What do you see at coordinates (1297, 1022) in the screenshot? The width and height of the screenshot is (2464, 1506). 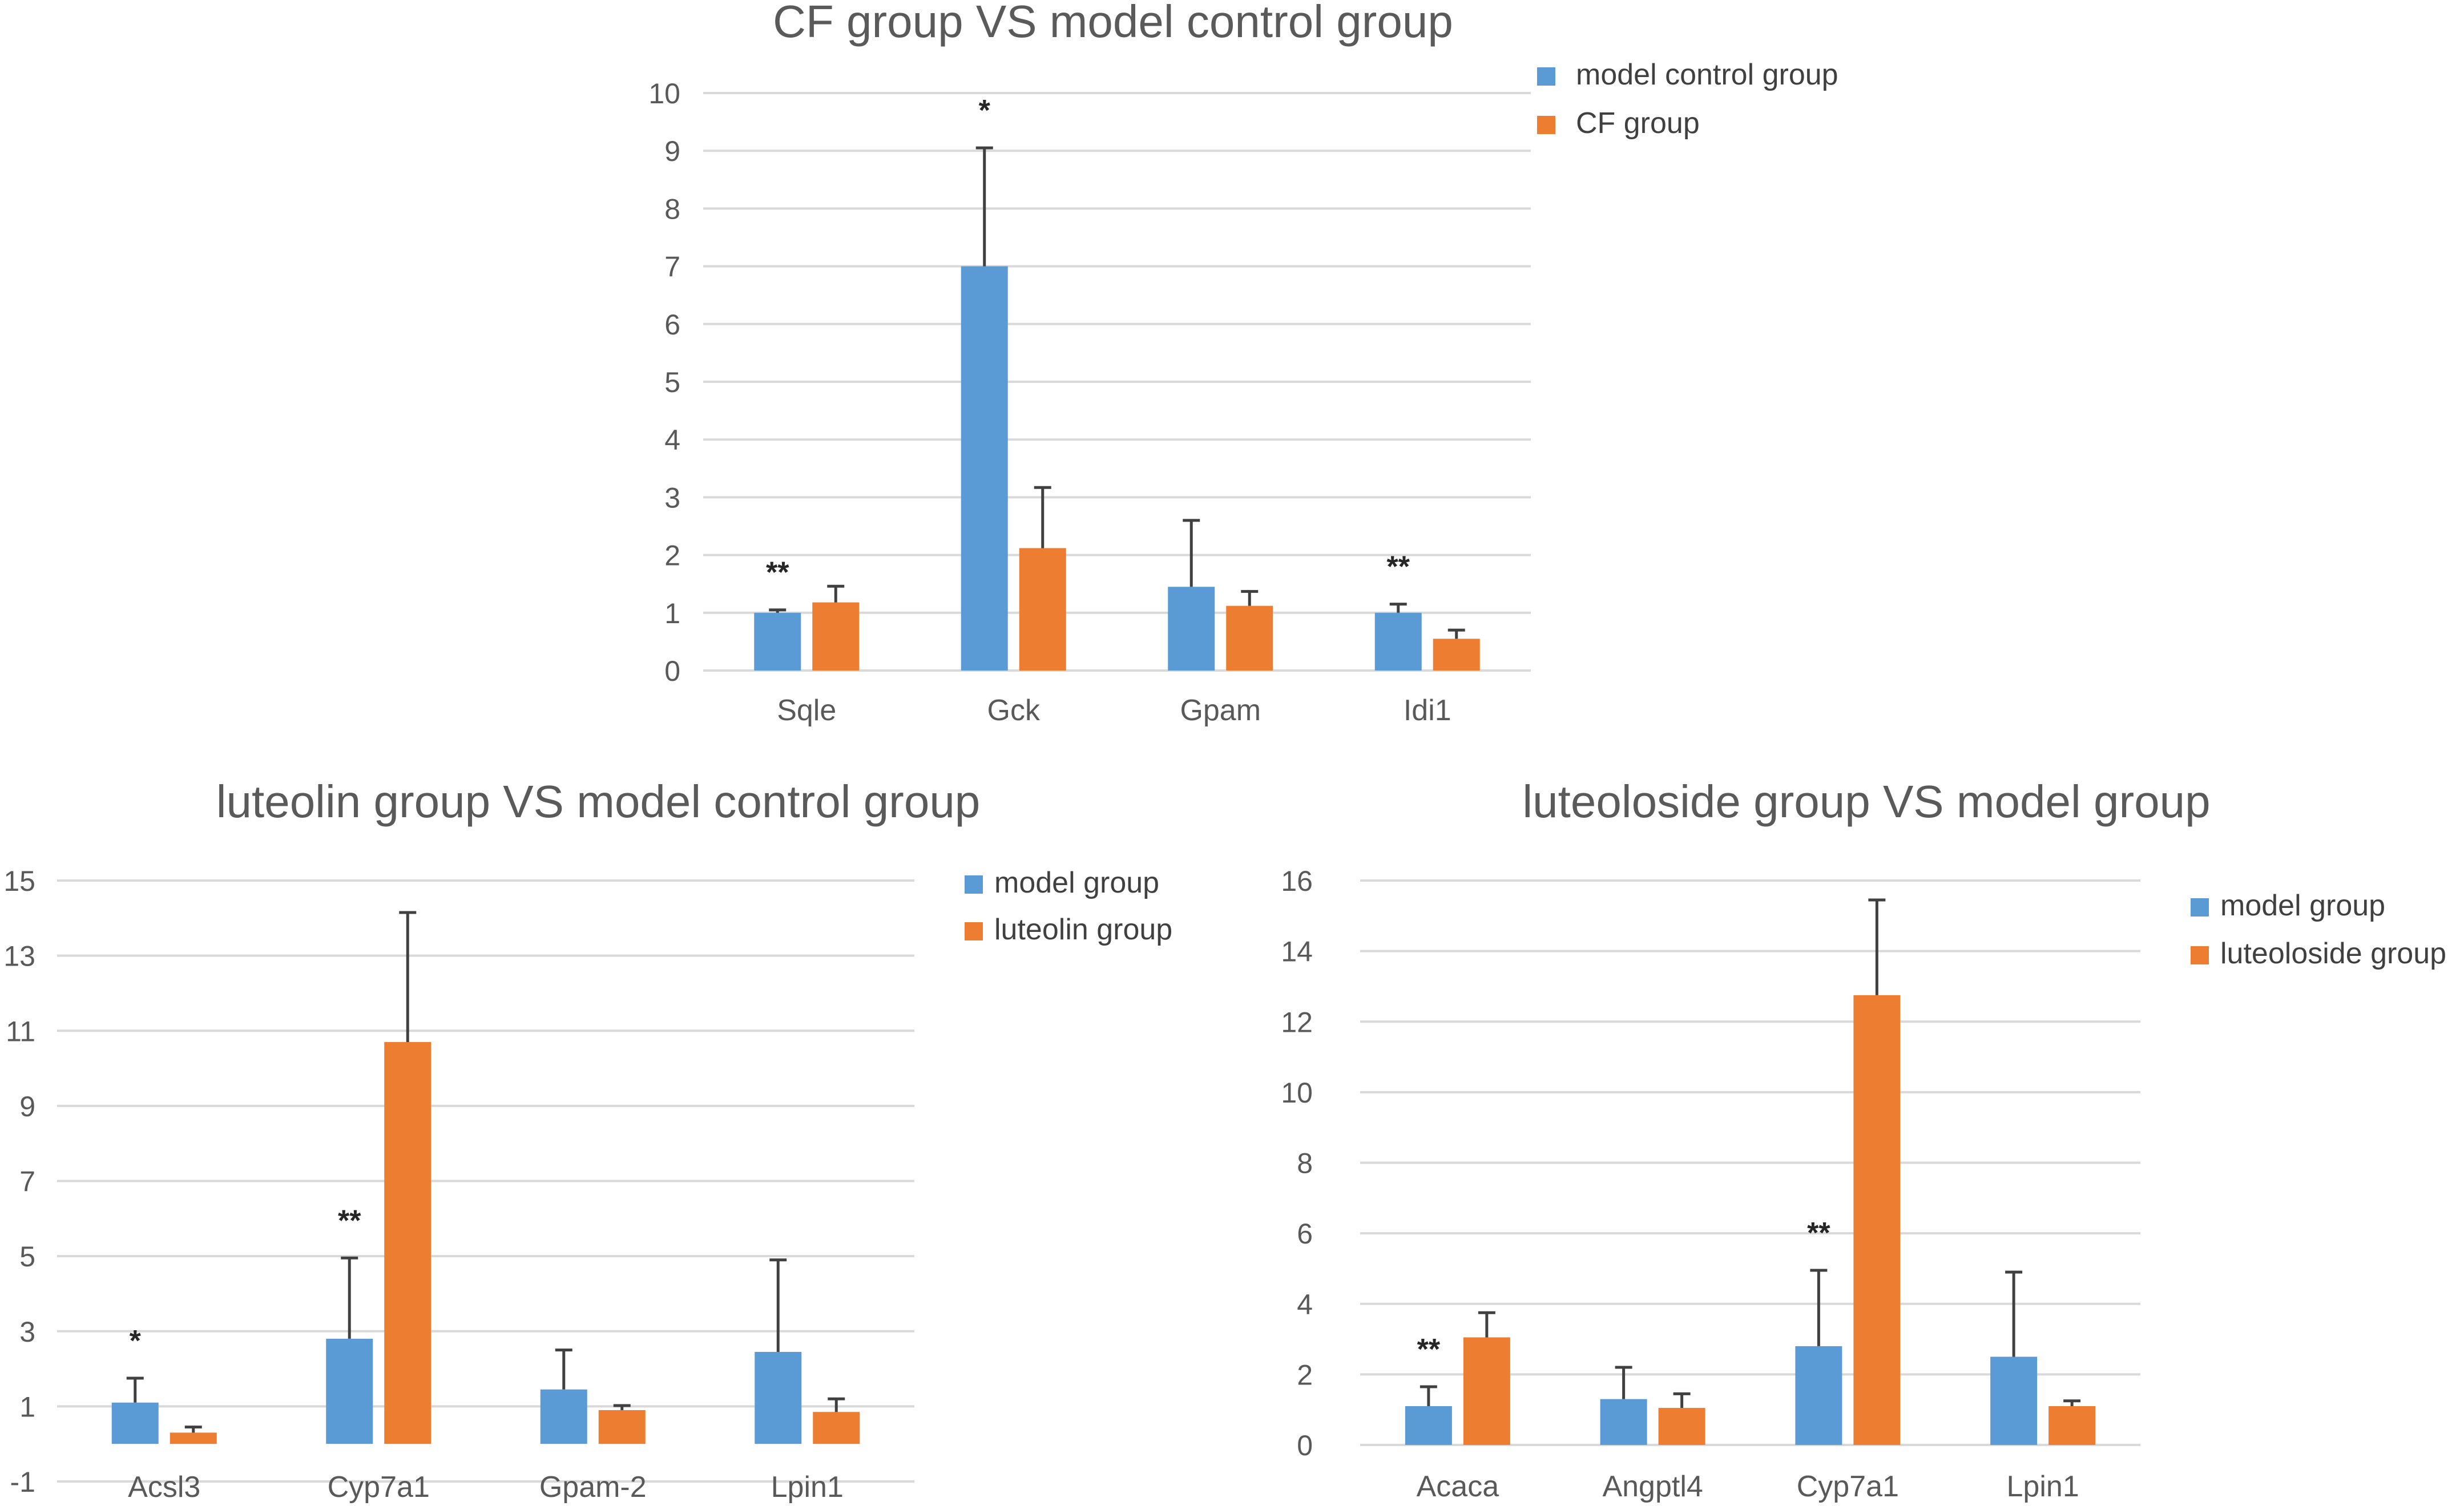 I see `y-tick-label: 12` at bounding box center [1297, 1022].